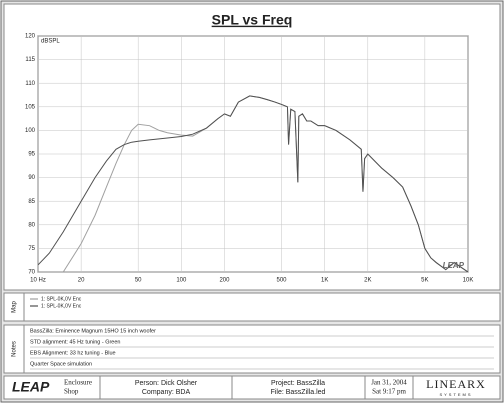 This screenshot has height=403, width=504. I want to click on x-tick-label: 200, so click(224, 281).